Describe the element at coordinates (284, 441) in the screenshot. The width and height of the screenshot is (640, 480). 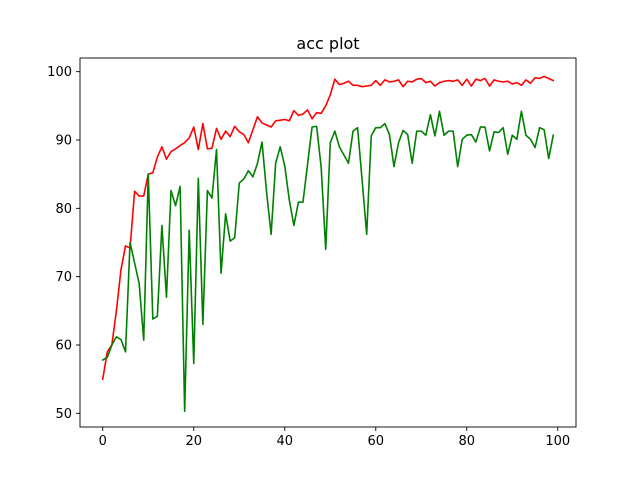
I see `x-tick-label: 40` at that location.